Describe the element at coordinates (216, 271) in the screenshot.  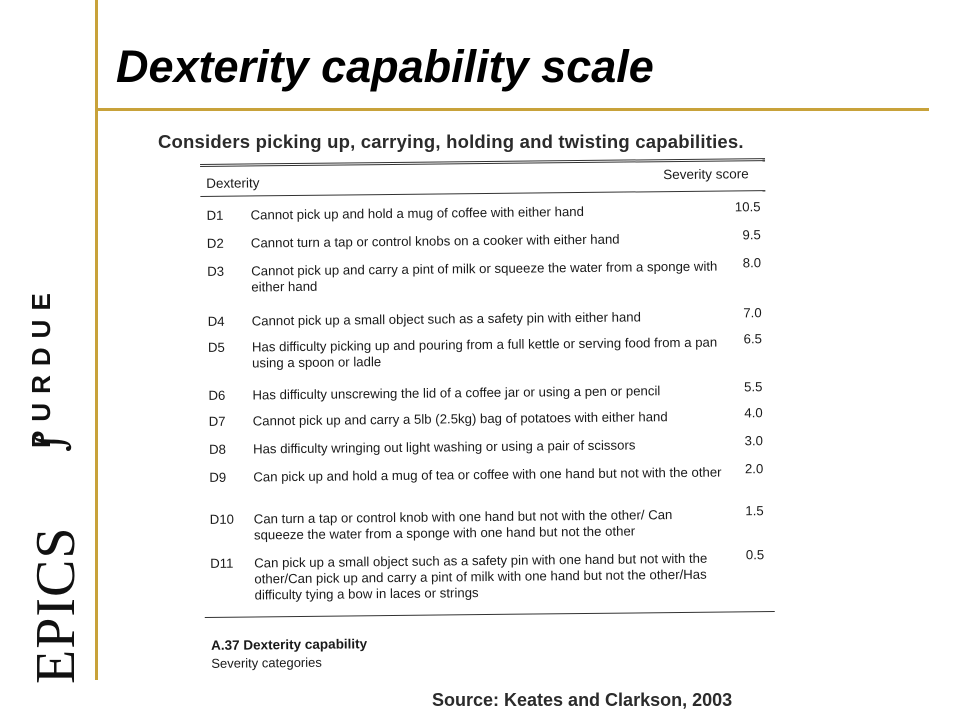
I see `row-code: D3` at that location.